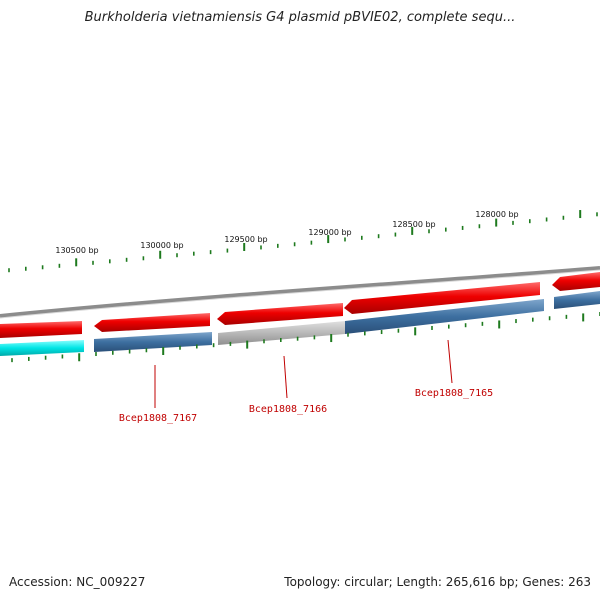 The height and width of the screenshot is (600, 600). I want to click on reverse-gene-blue, so click(577, 300).